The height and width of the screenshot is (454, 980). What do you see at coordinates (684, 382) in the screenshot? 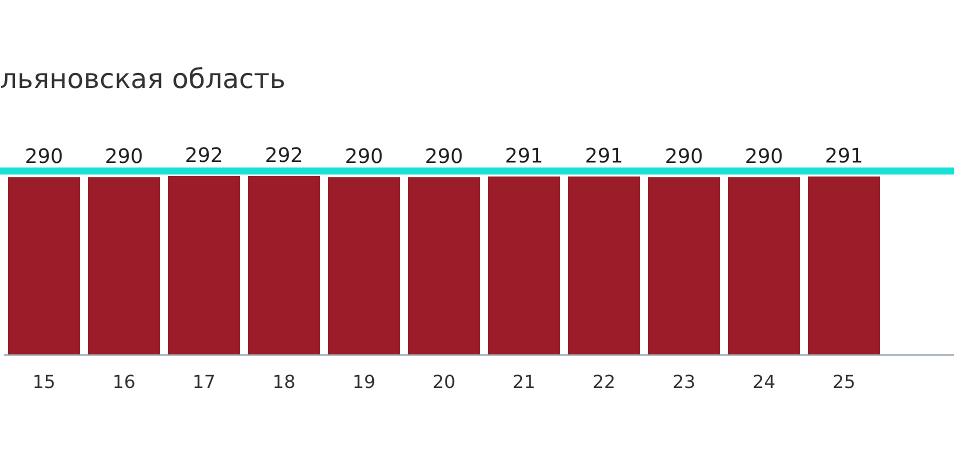
I see `x-tick-label: 23` at bounding box center [684, 382].